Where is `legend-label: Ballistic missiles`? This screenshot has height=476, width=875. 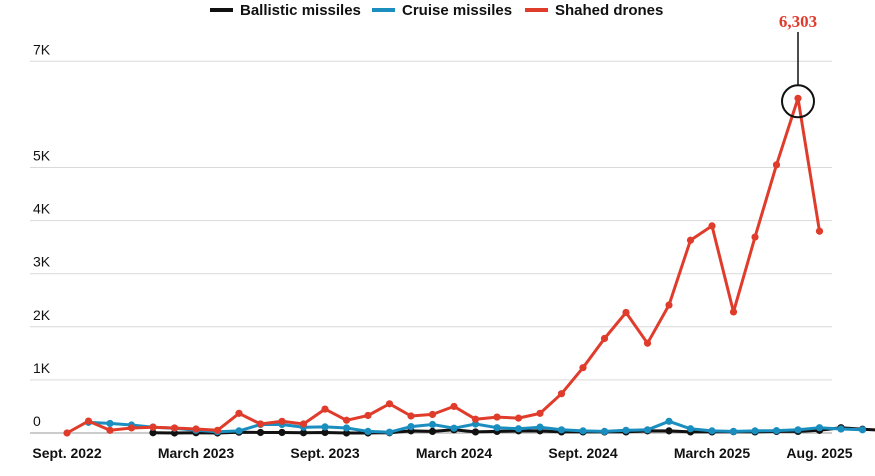
legend-label: Ballistic missiles is located at coordinates (300, 10).